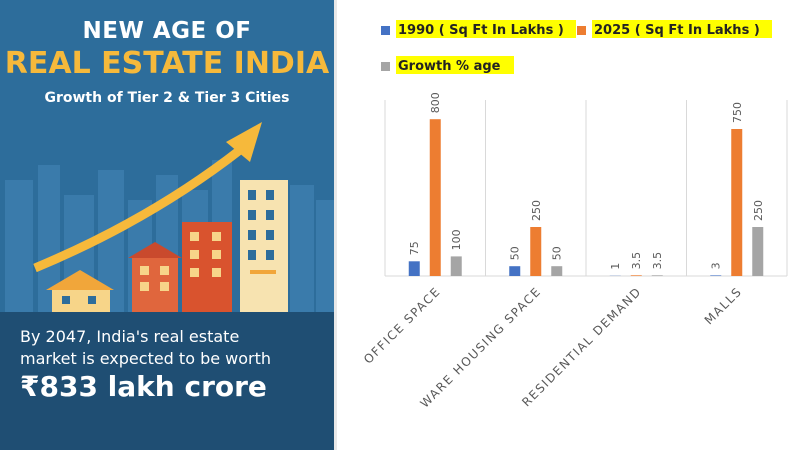 This screenshot has width=800, height=450. Describe the element at coordinates (481, 30) in the screenshot. I see `legend-label: 1990 ( Sq Ft In Lakhs )` at that location.